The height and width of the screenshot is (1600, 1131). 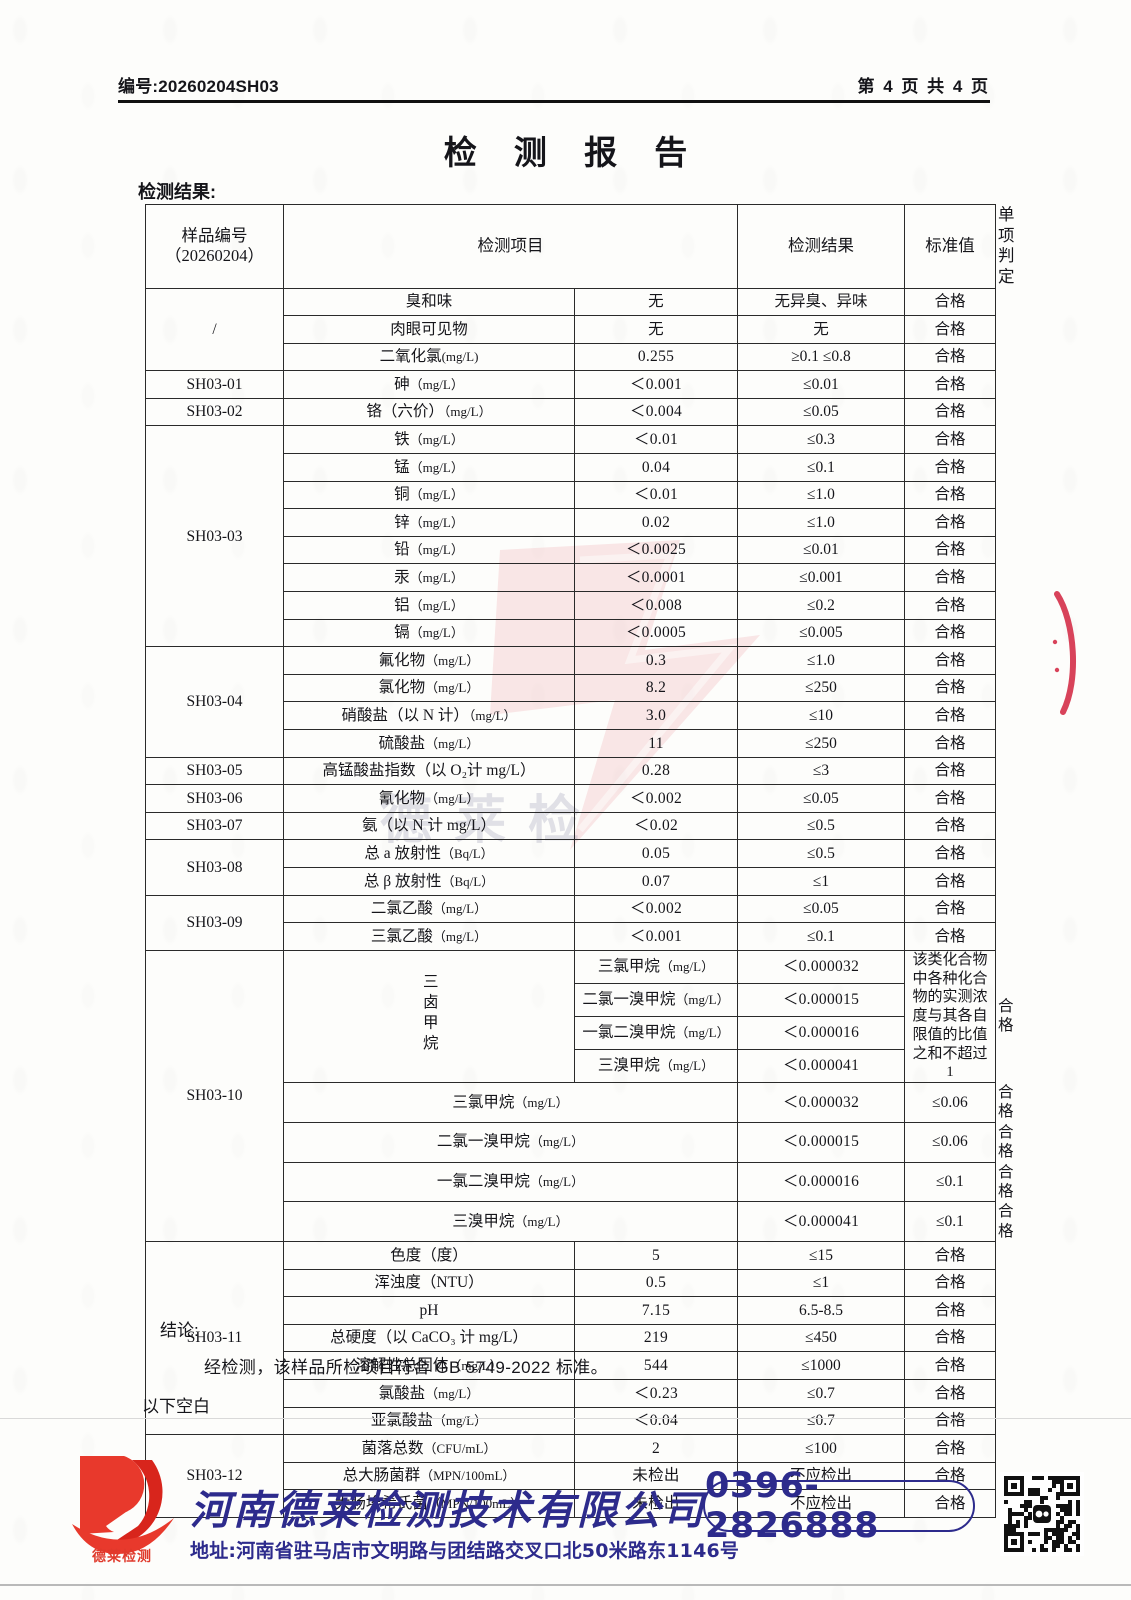 I want to click on col-header-item: 检测项目, so click(x=510, y=246).